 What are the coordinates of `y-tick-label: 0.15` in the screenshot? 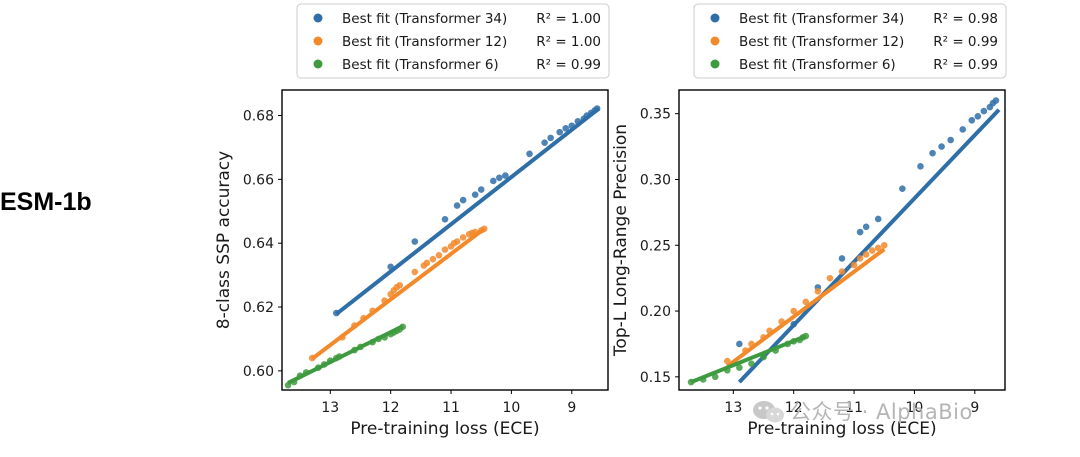 It's located at (655, 378).